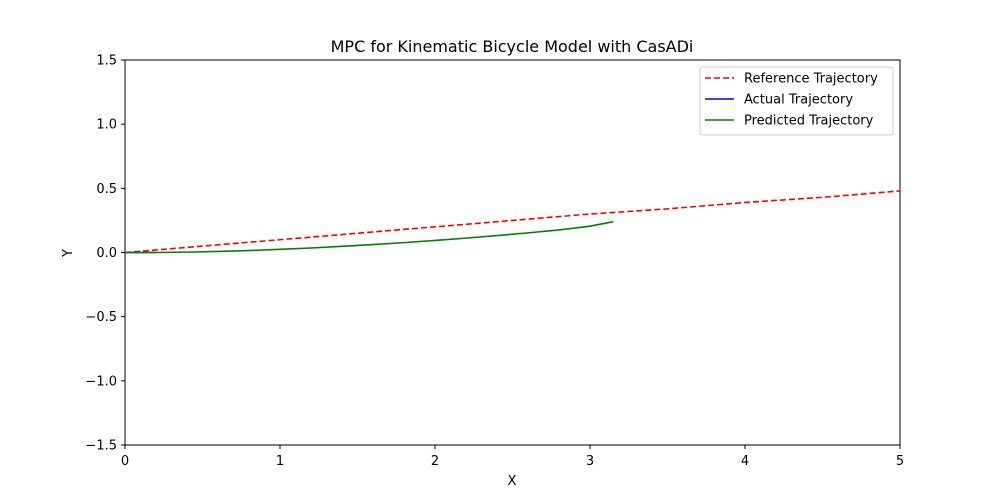 This screenshot has width=1000, height=500. I want to click on legend-entry: Actual Trajectory, so click(798, 100).